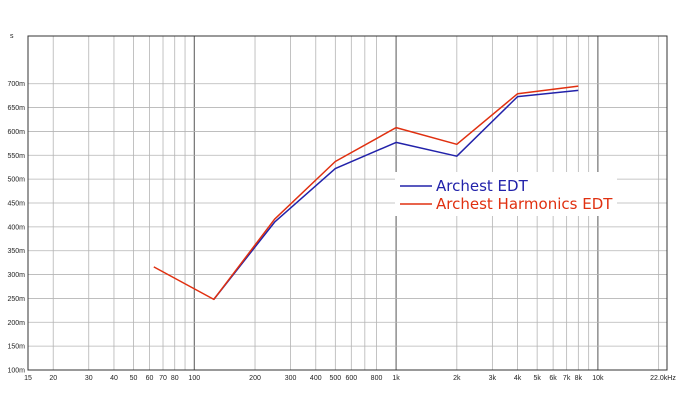 The height and width of the screenshot is (404, 681). What do you see at coordinates (134, 378) in the screenshot?
I see `x-tick-label: 50` at bounding box center [134, 378].